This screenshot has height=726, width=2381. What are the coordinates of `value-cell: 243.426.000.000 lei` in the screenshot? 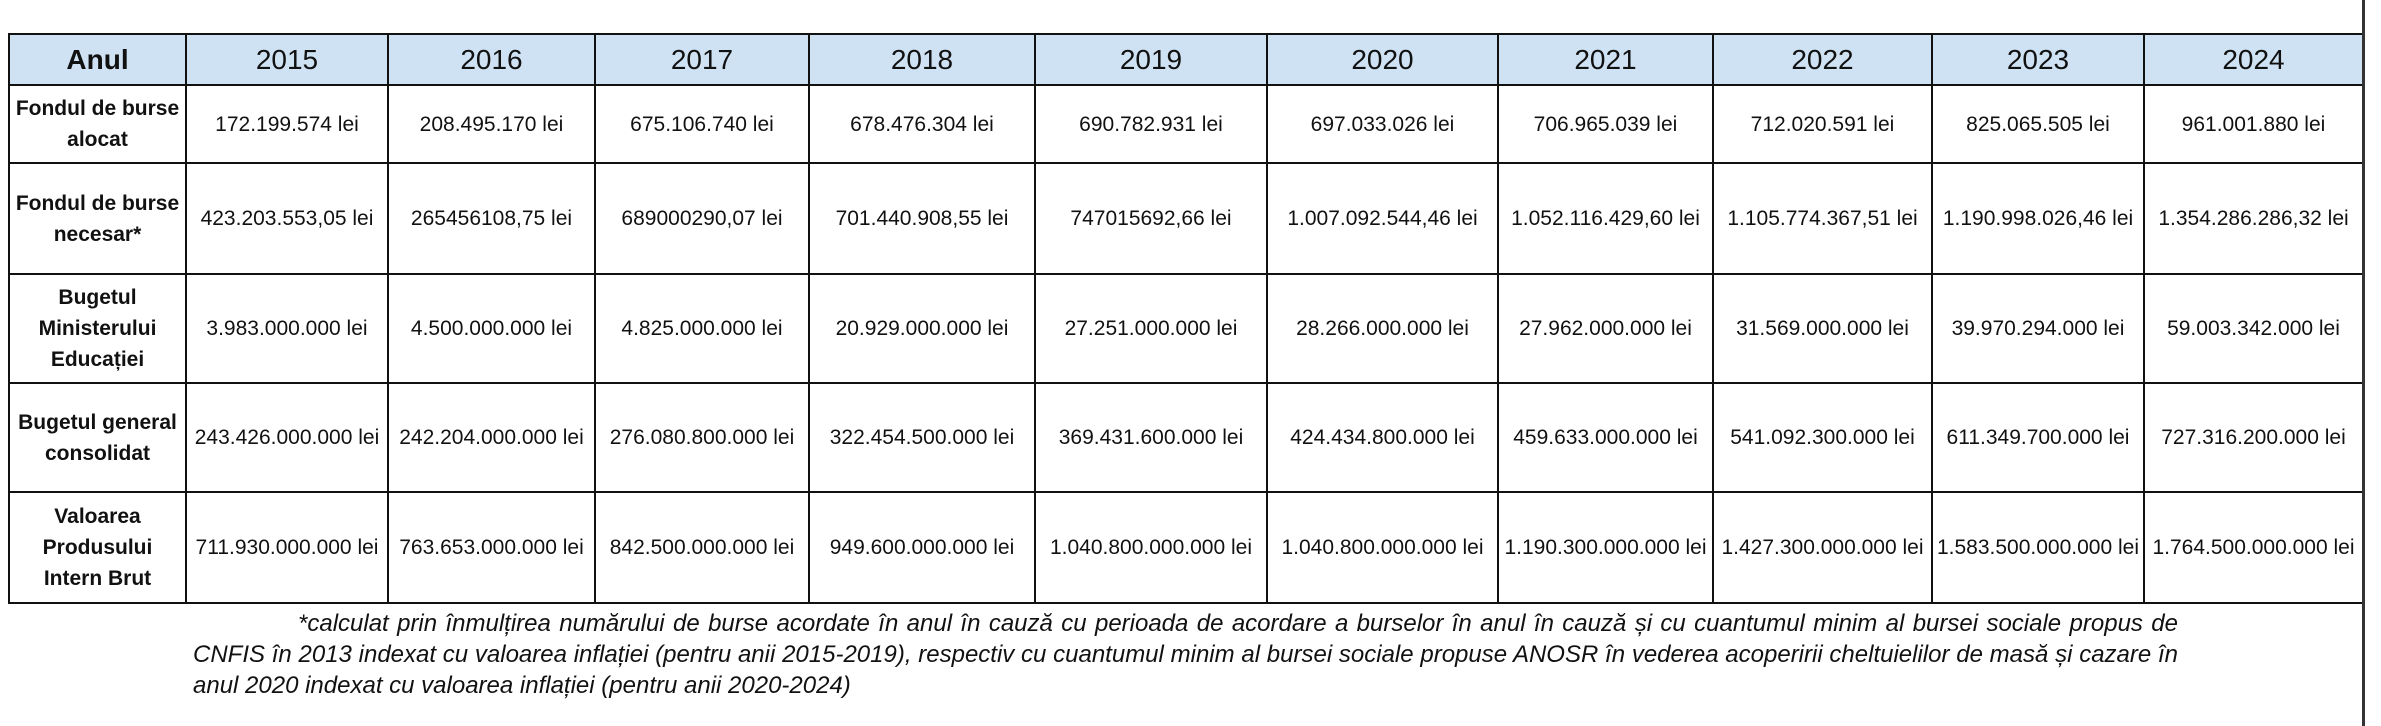 It's located at (287, 437).